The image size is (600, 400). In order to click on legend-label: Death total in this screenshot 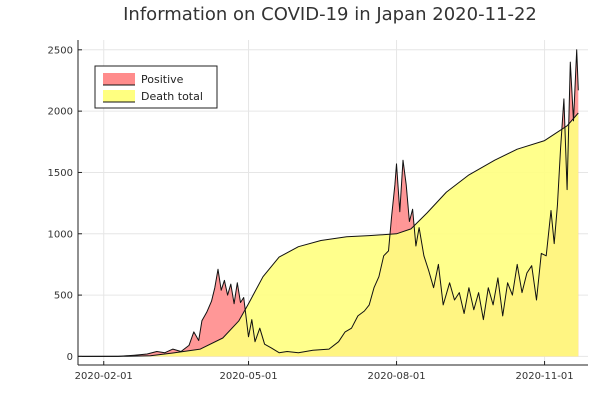, I will do `click(172, 96)`.